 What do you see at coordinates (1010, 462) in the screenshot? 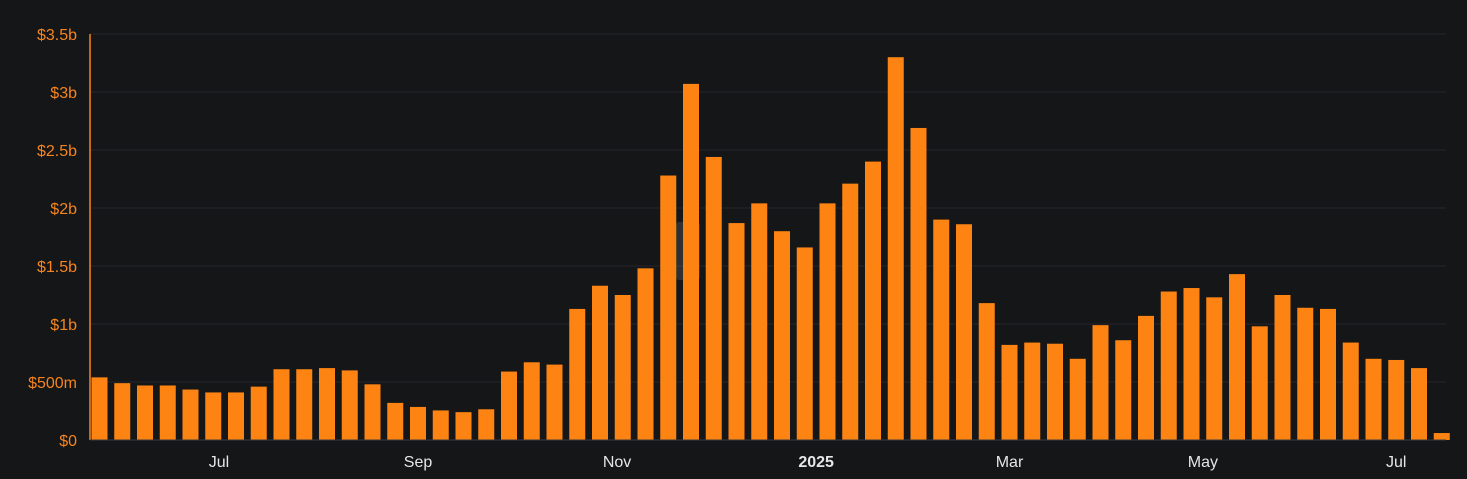
I see `x-tick-label: Mar` at bounding box center [1010, 462].